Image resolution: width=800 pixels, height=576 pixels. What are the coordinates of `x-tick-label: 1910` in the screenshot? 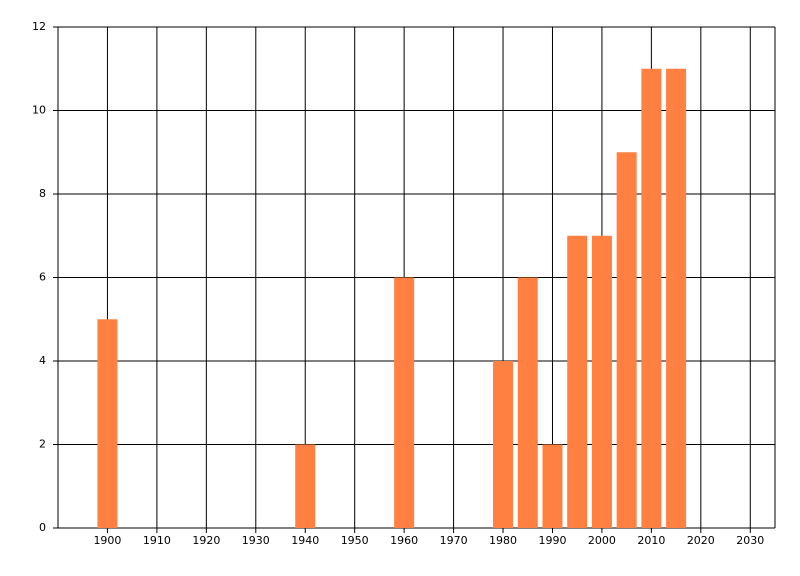 It's located at (157, 540).